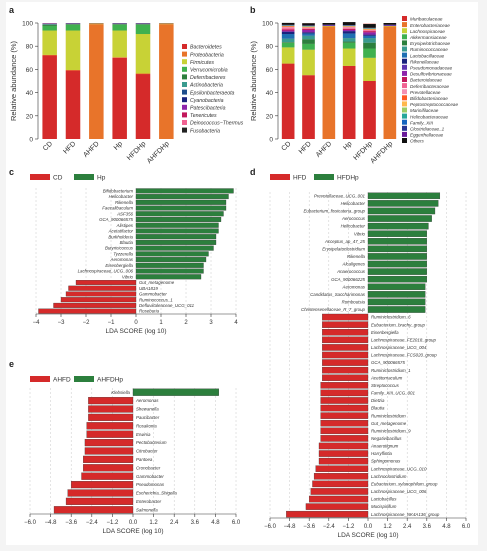 This screenshot has width=487, height=551. What do you see at coordinates (407, 527) in the screenshot?
I see `x-tick-label: 2.4` at bounding box center [407, 527].